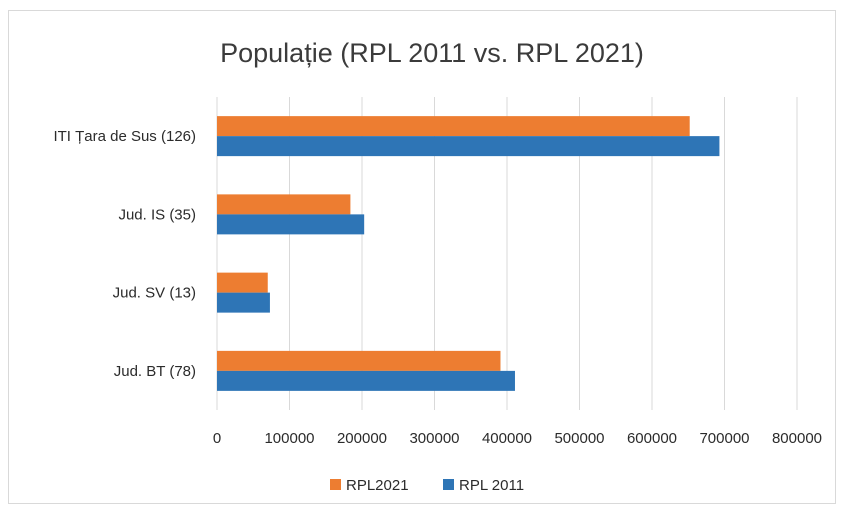  I want to click on category-label: ITI Țara de Sus (126), so click(124, 136).